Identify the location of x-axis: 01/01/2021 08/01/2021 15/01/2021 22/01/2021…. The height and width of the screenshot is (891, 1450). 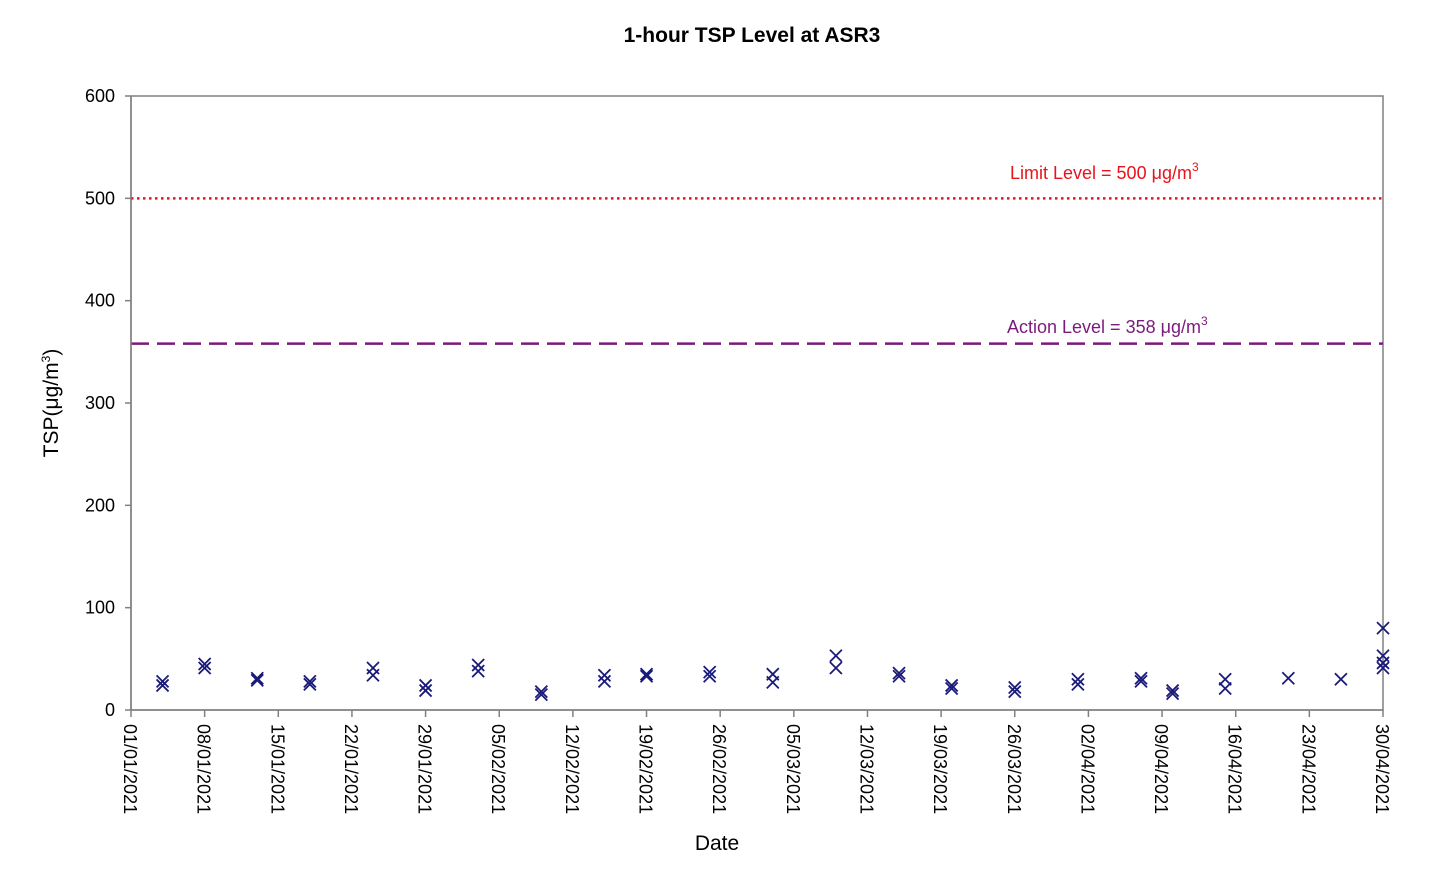
(756, 761).